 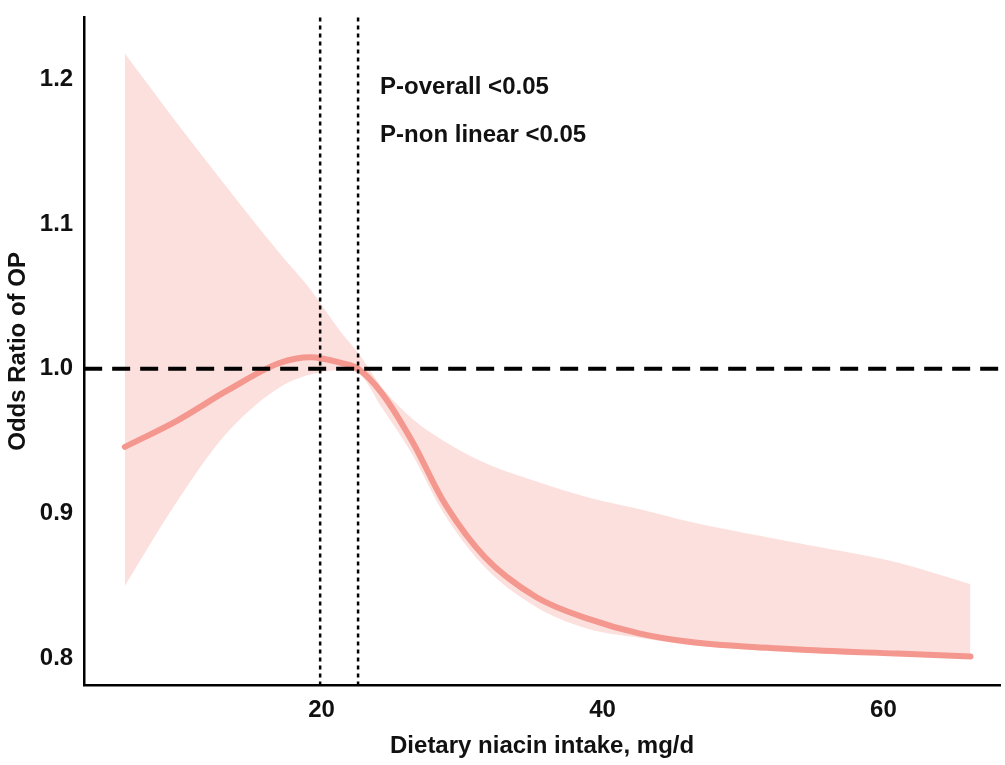 What do you see at coordinates (17, 351) in the screenshot?
I see `y-axis-title: Odds Ratio of OP` at bounding box center [17, 351].